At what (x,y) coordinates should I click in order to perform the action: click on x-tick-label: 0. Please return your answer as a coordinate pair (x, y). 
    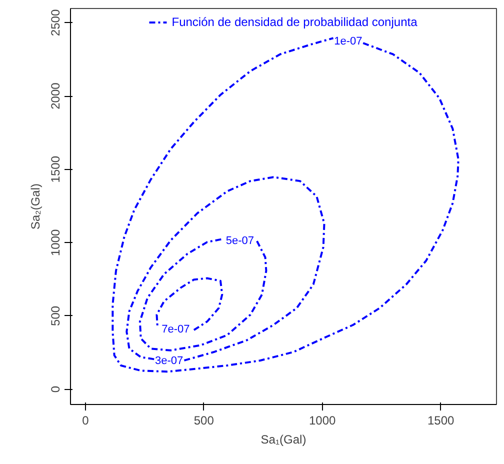
    Looking at the image, I should click on (86, 421).